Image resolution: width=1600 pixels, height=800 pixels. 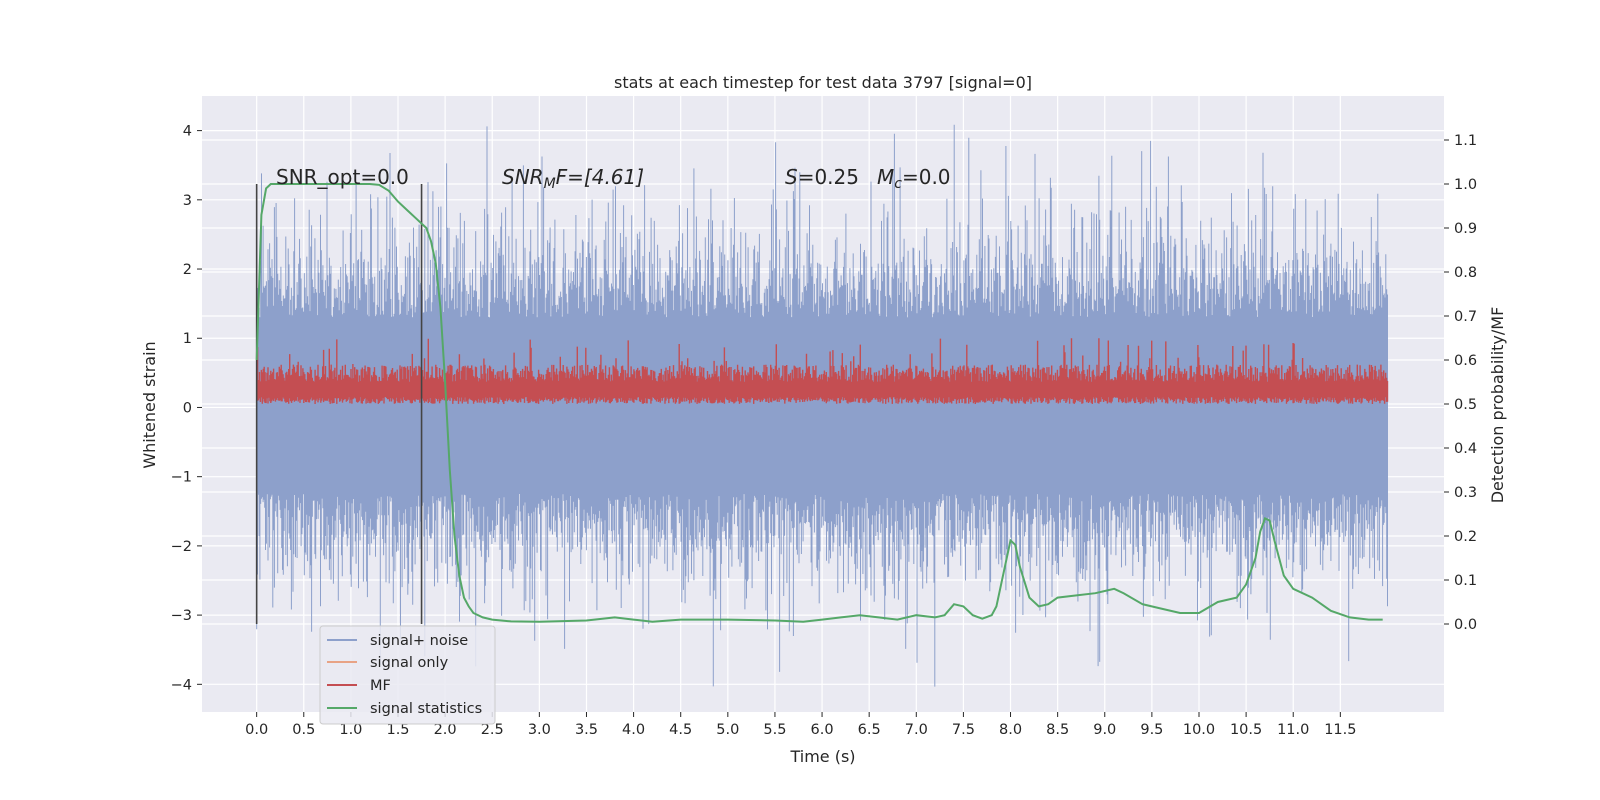 What do you see at coordinates (426, 709) in the screenshot?
I see `legend-label-signal-statistics: signal statistics` at bounding box center [426, 709].